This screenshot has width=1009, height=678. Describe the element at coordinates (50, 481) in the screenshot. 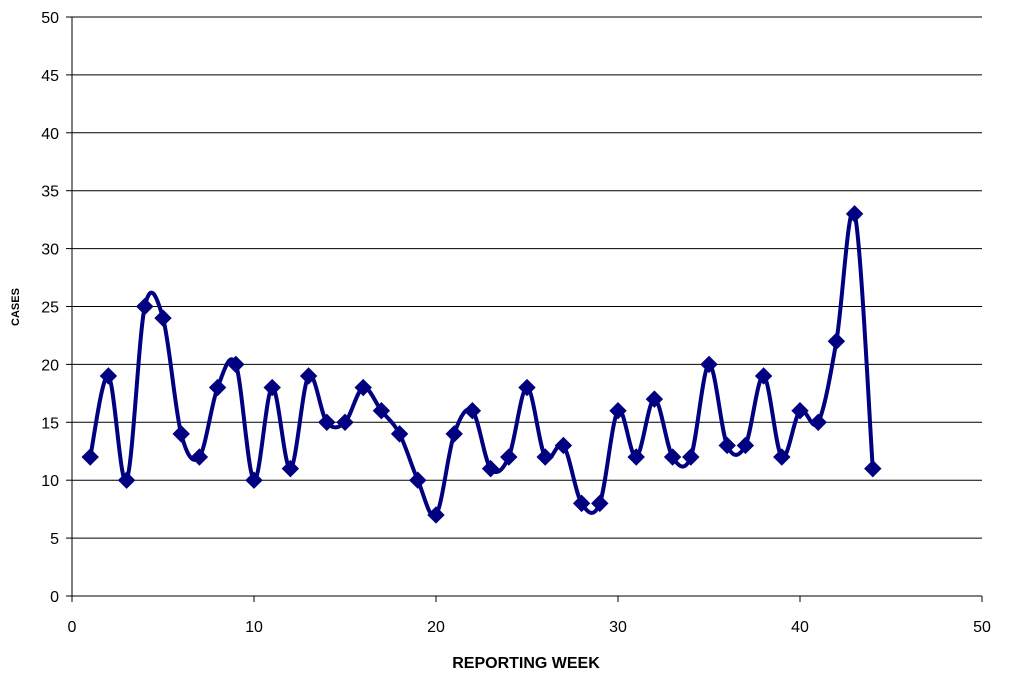

I see `y-tick-label-10: 10` at that location.